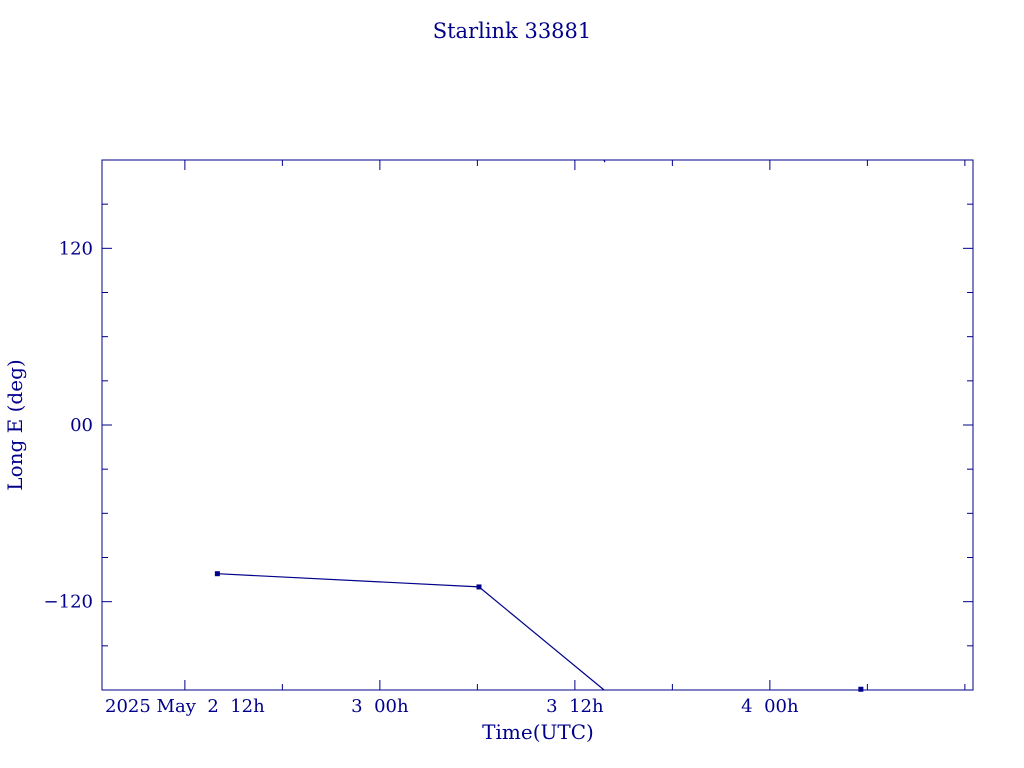 This screenshot has width=1024, height=768. What do you see at coordinates (380, 706) in the screenshot?
I see `x-tick-label: 3 00h` at bounding box center [380, 706].